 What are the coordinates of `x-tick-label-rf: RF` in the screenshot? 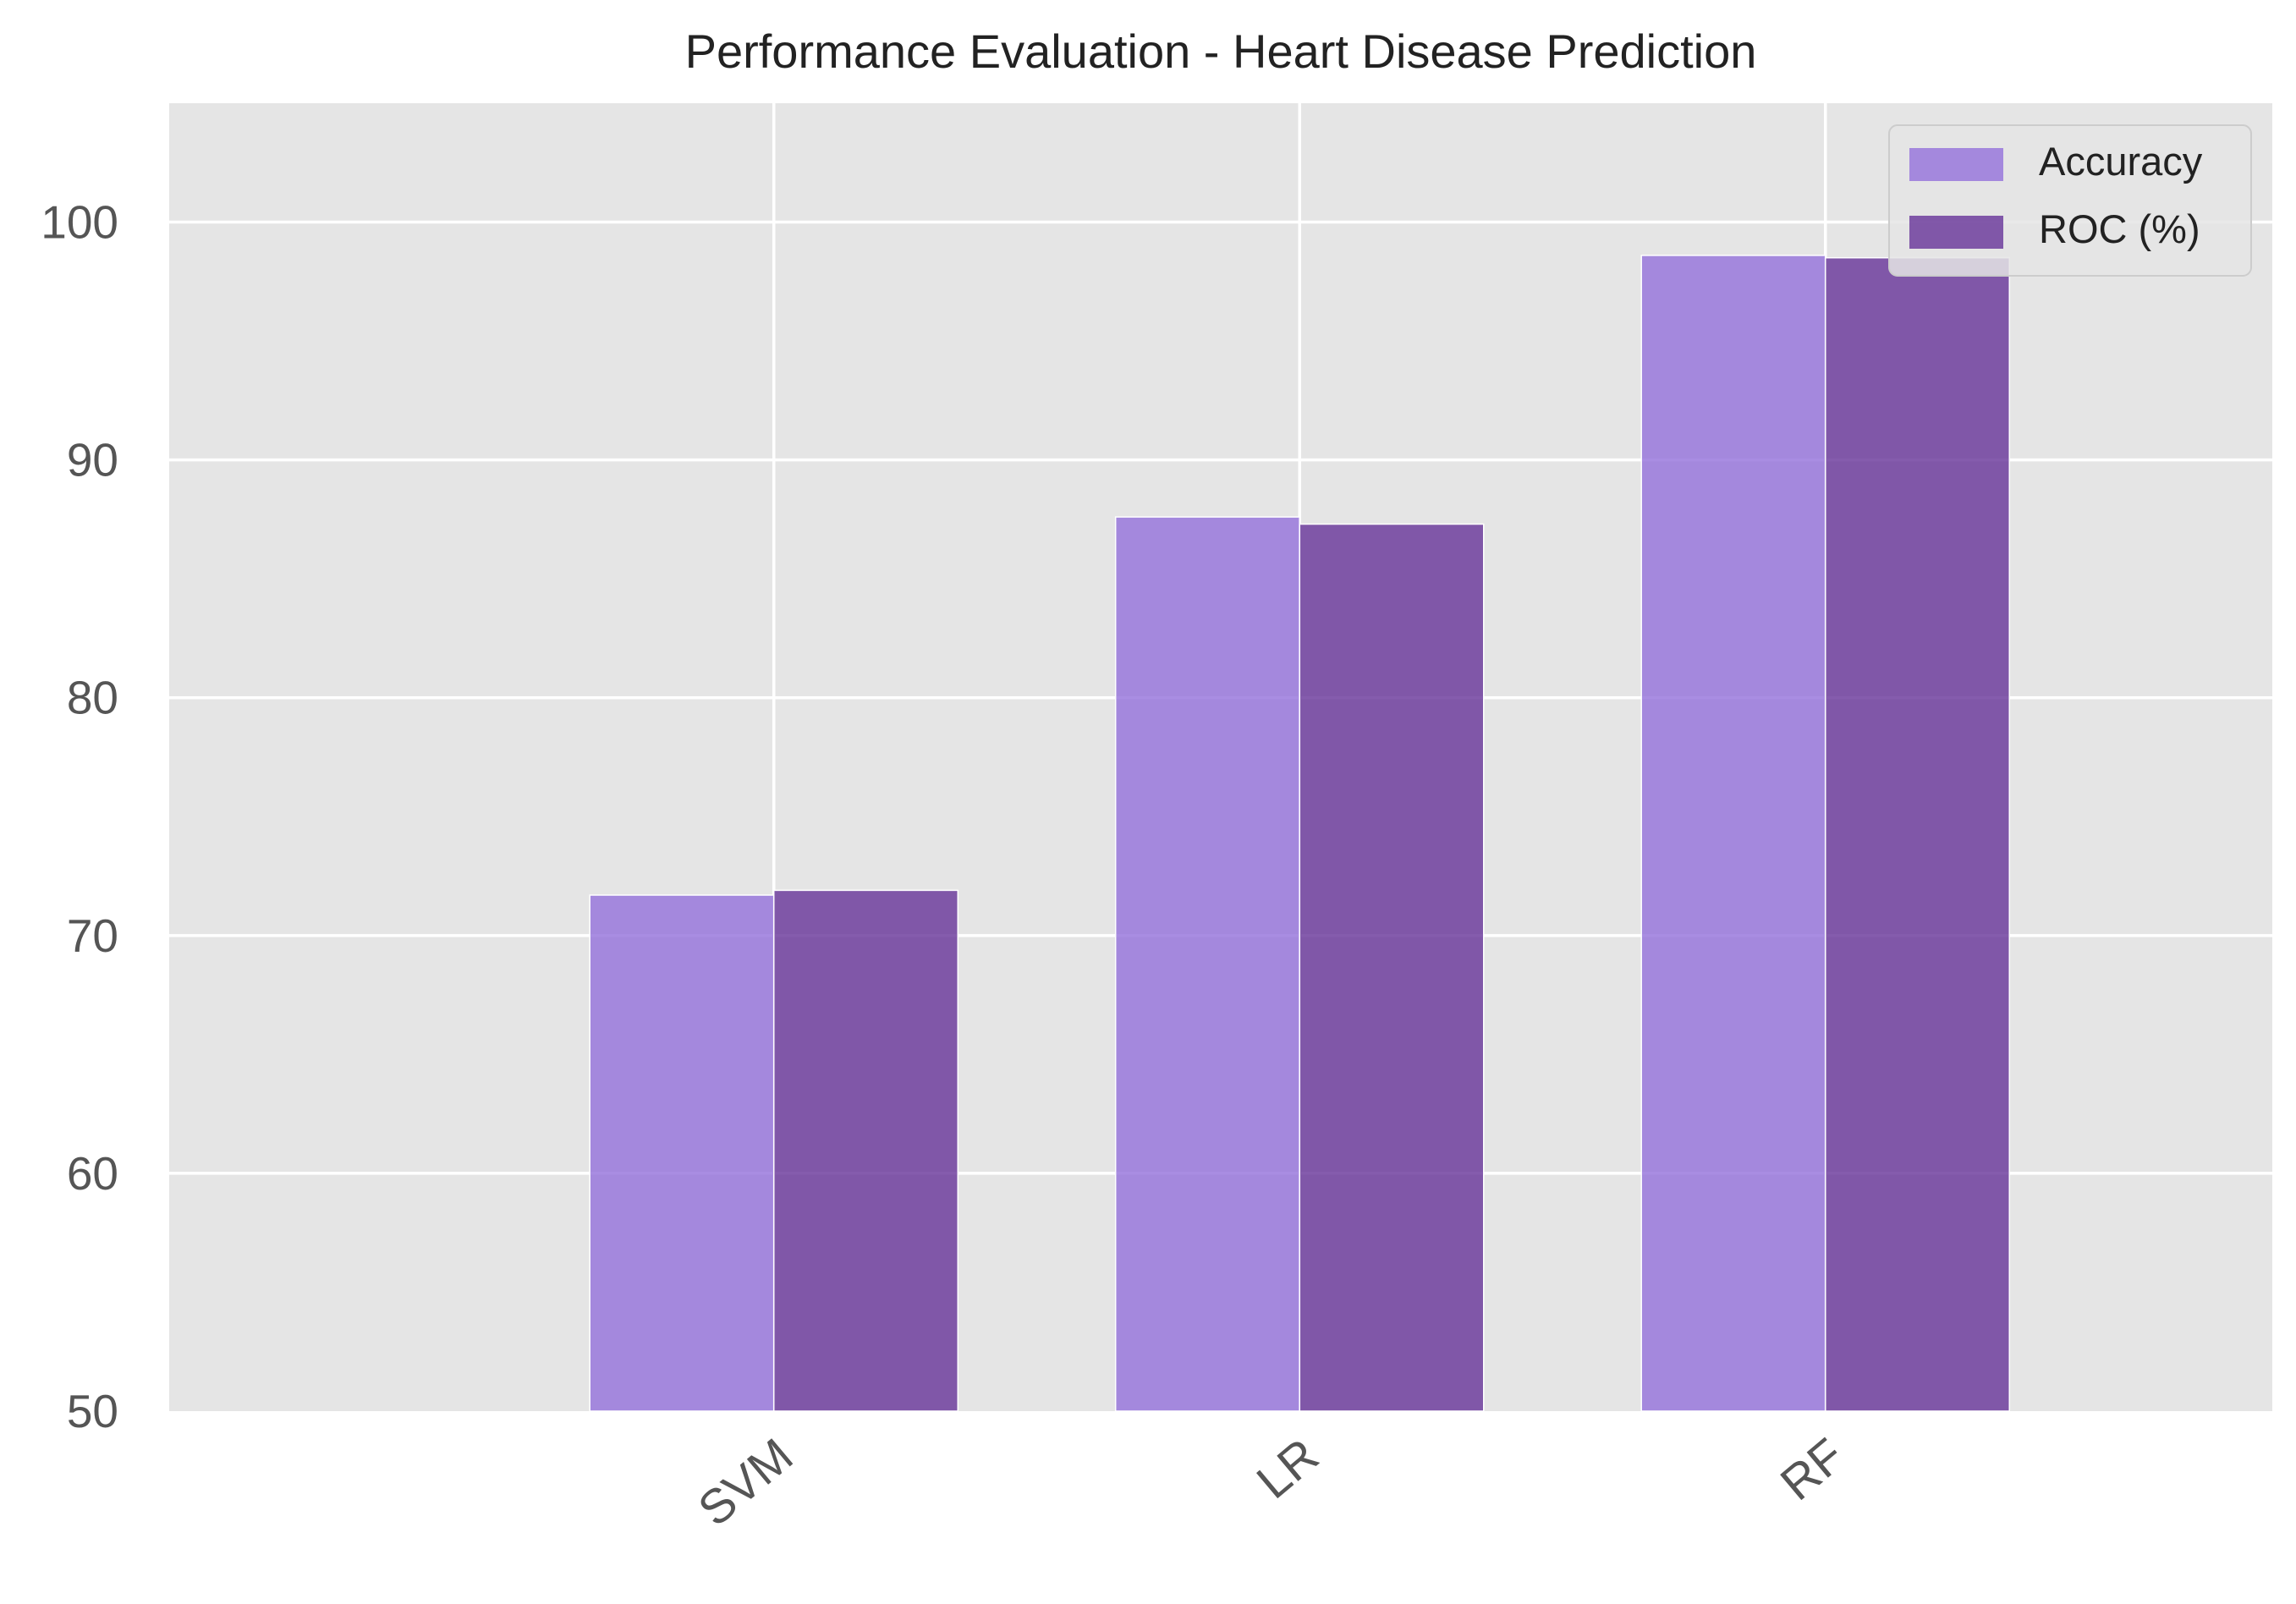 It's located at (1812, 1470).